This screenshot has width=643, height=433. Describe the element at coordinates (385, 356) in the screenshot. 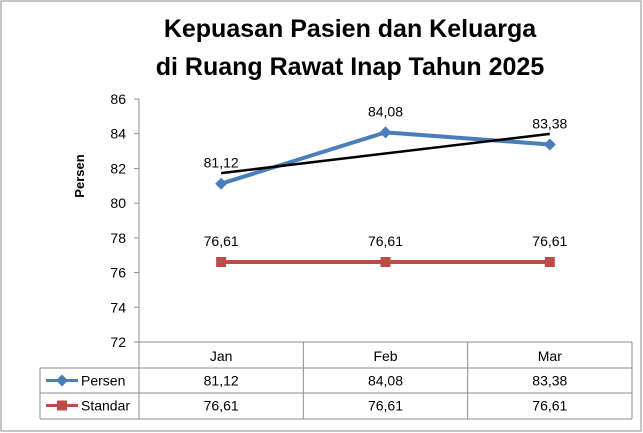

I see `x-tick-label: Feb` at that location.